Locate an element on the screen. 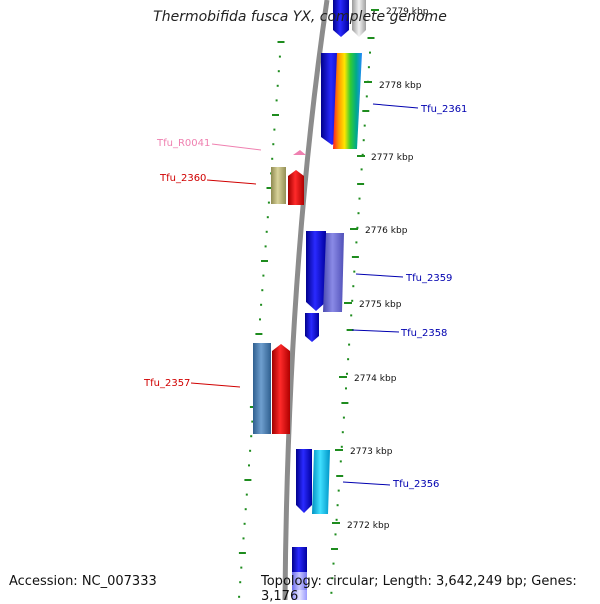 This screenshot has height=604, width=600. ruler-label: 2775 kbp is located at coordinates (380, 305).